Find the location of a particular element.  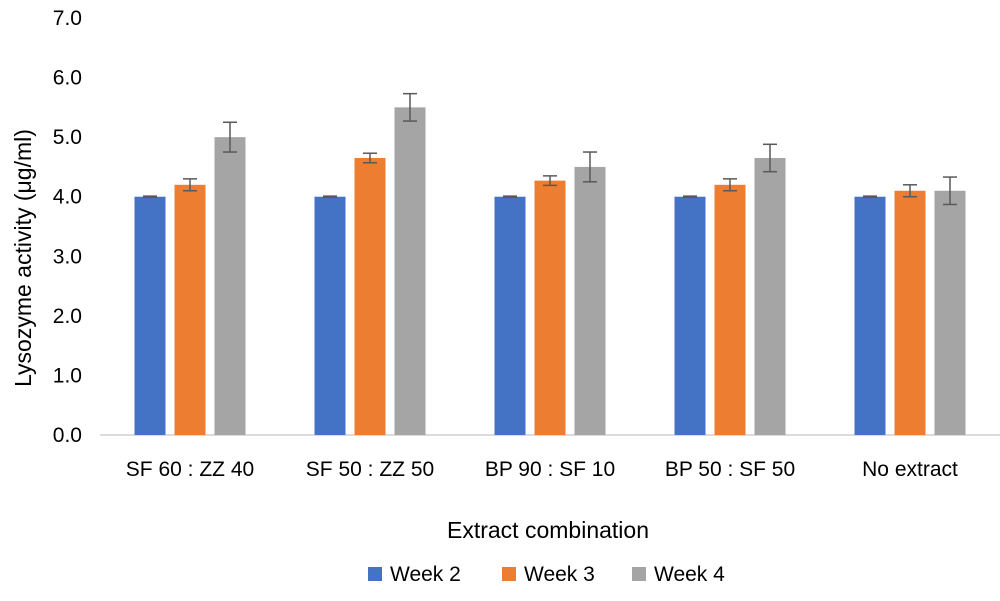

x-tick-label: SF 60 : ZZ 40 is located at coordinates (190, 469).